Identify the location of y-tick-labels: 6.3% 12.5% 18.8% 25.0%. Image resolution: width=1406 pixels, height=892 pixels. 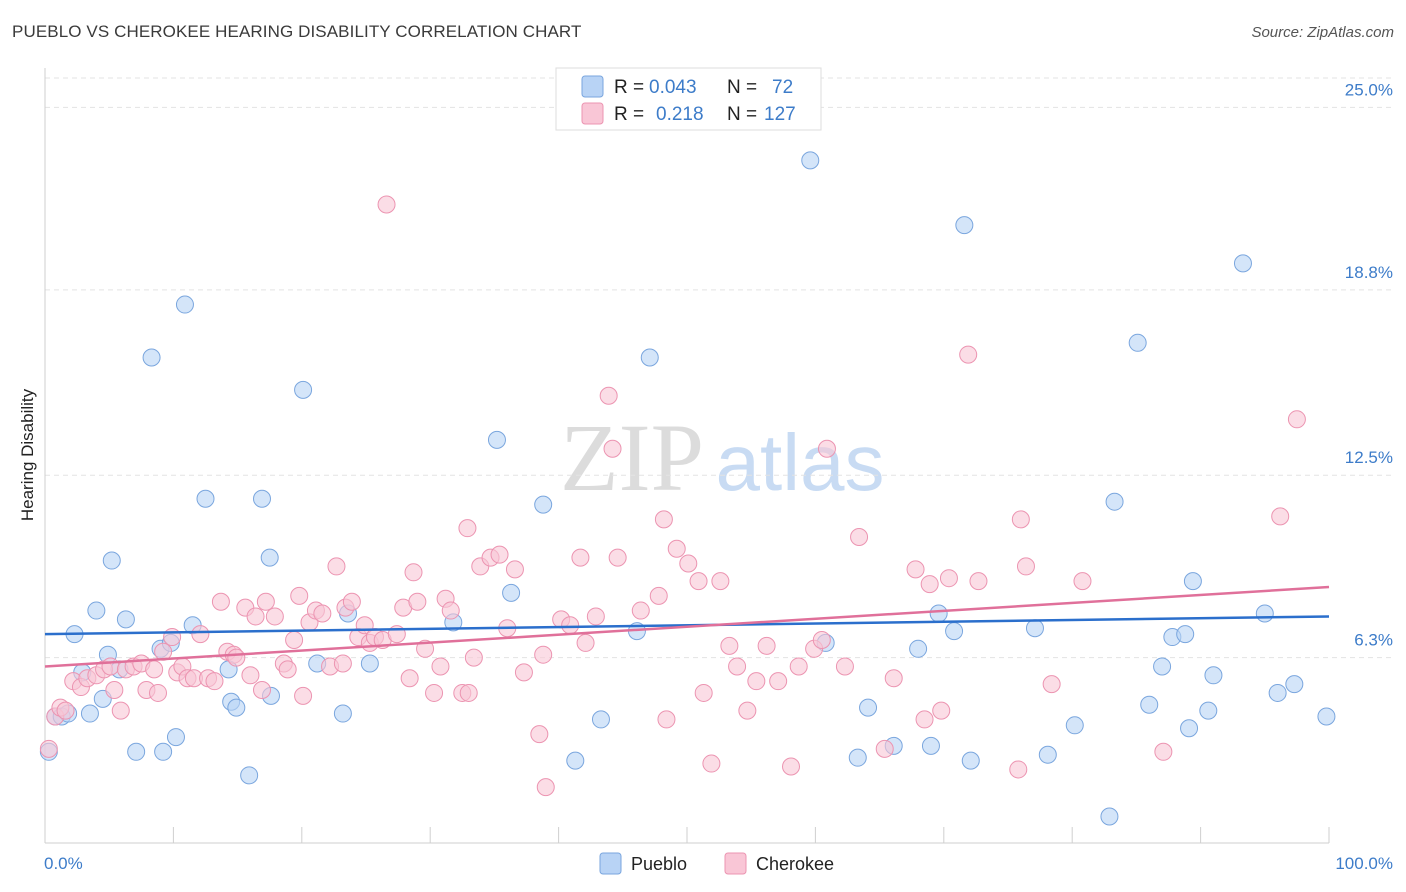
(1369, 364).